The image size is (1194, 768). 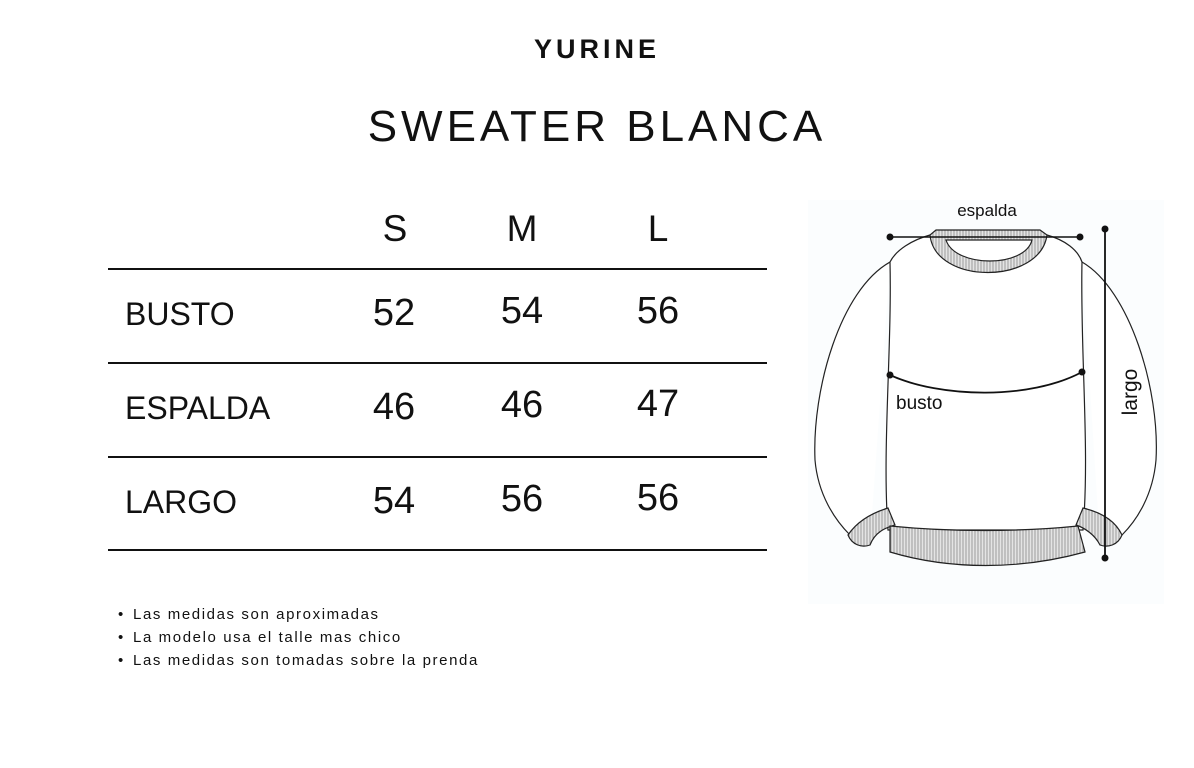 I want to click on row-label-busto: BUSTO, so click(x=180, y=314).